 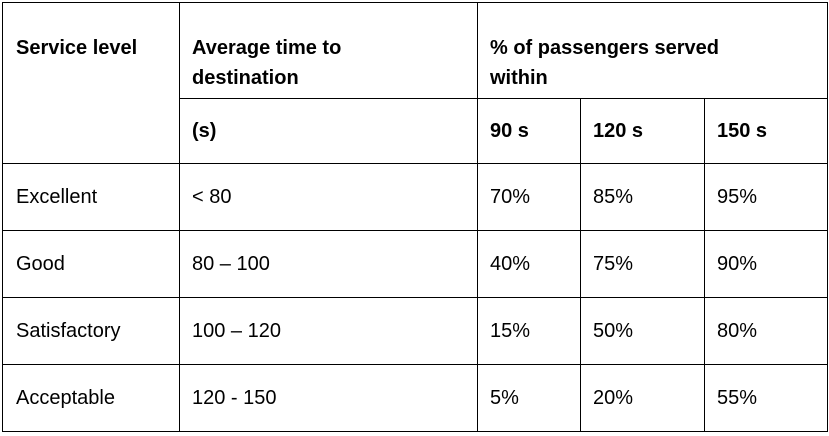 I want to click on cell-pct-90: 5%, so click(x=529, y=398).